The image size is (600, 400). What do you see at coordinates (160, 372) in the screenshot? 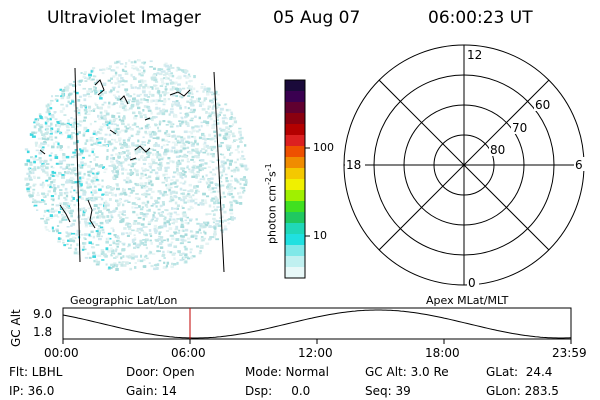
I see `door-info: Door: Open` at bounding box center [160, 372].